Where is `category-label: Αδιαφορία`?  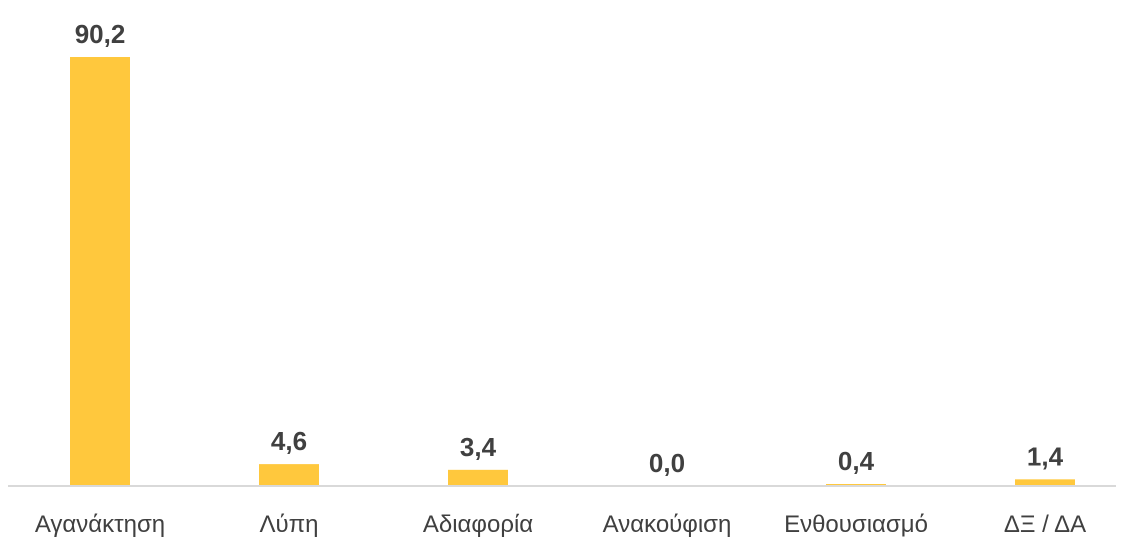
category-label: Αδιαφορία is located at coordinates (478, 524).